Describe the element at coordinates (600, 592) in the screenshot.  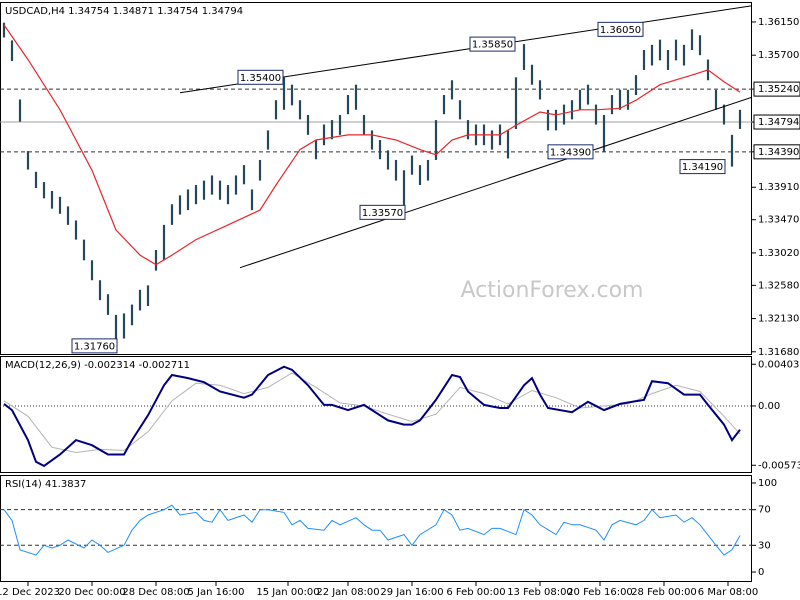
I see `x-tick-label: 20 Feb 16:00` at that location.